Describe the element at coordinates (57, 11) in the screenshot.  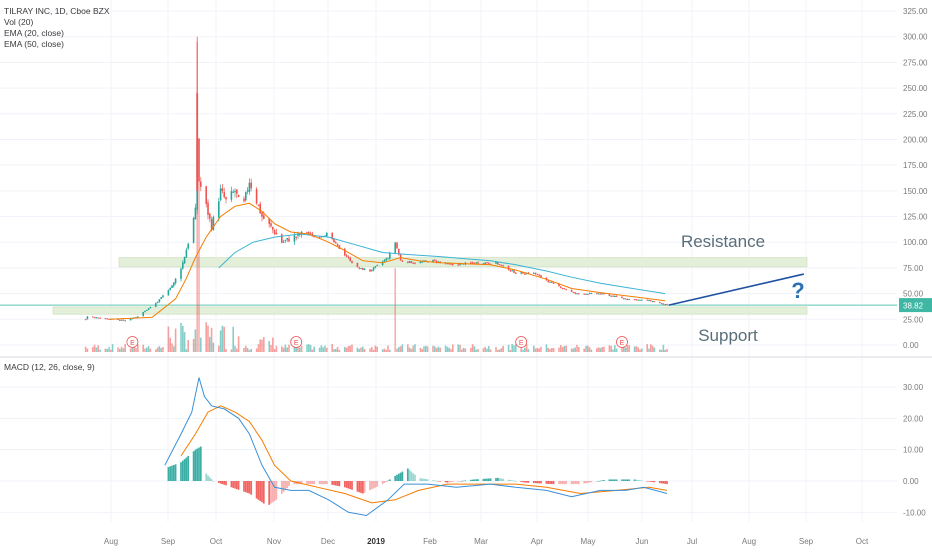
I see `chart-title: TILRAY INC, 1D, Cboe BZX` at that location.